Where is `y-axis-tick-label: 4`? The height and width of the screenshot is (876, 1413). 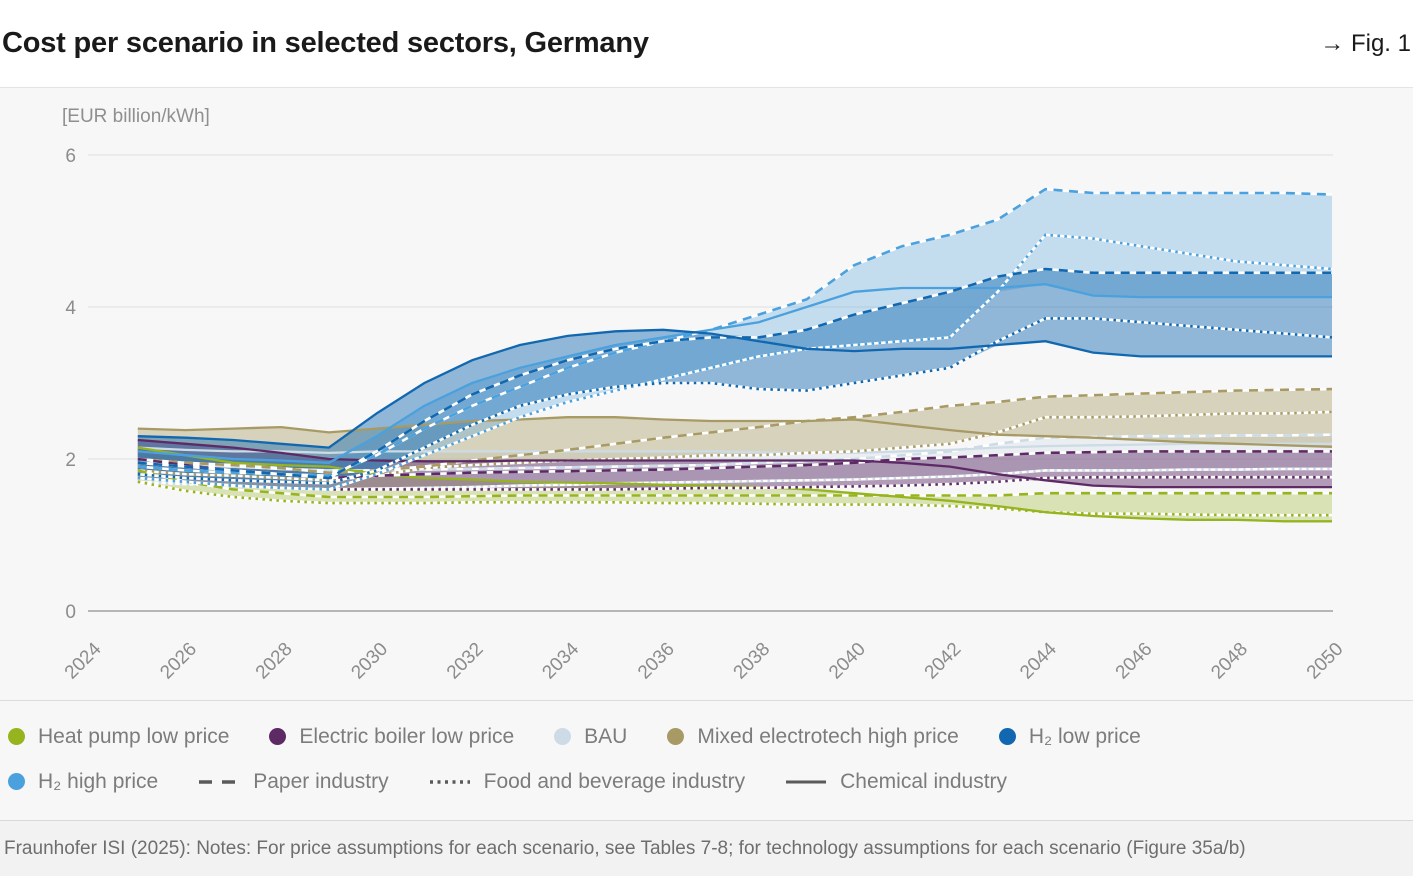
y-axis-tick-label: 4 is located at coordinates (70, 308).